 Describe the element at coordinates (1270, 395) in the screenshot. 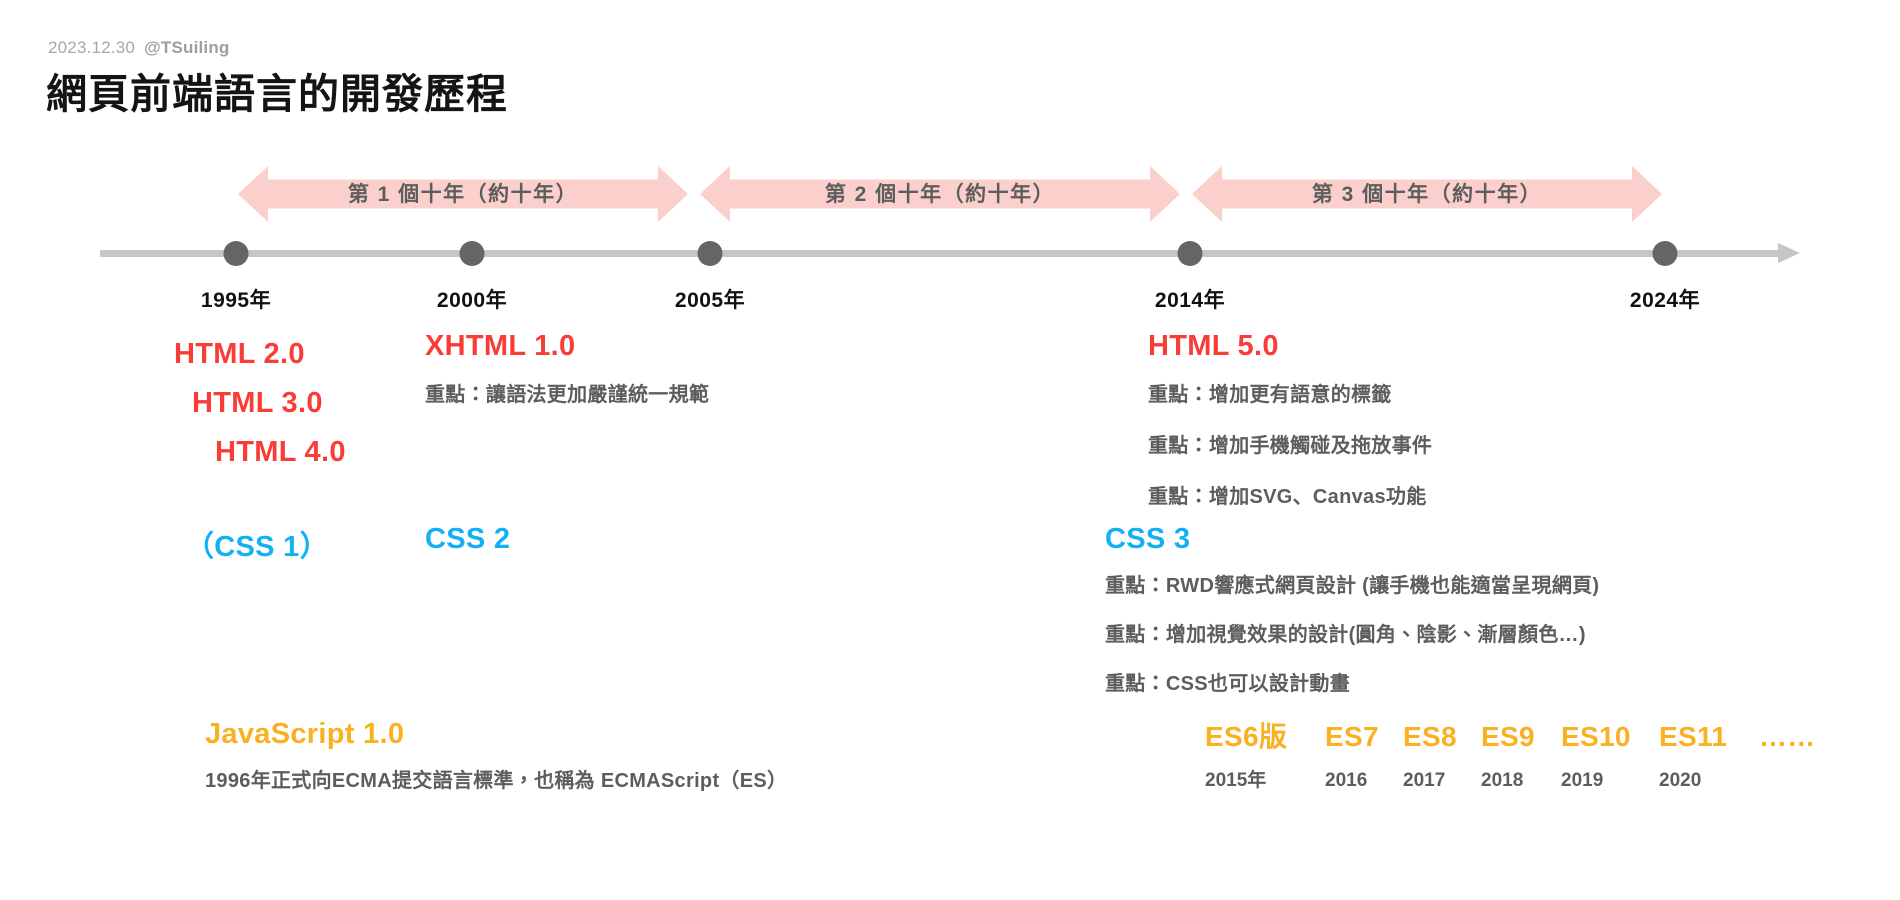

I see `html5-note-1: 重點：增加更有語意的標籤` at that location.